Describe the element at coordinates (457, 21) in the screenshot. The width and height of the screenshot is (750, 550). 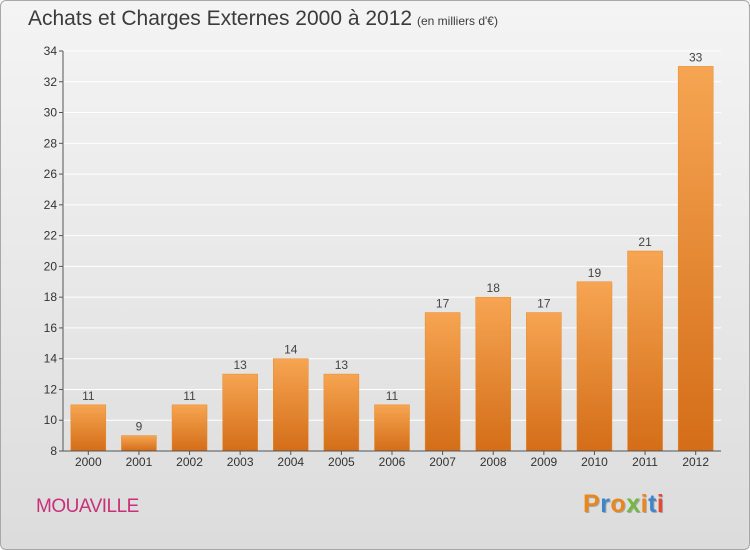
I see `chart-subtitle: (en milliers d'€)` at that location.